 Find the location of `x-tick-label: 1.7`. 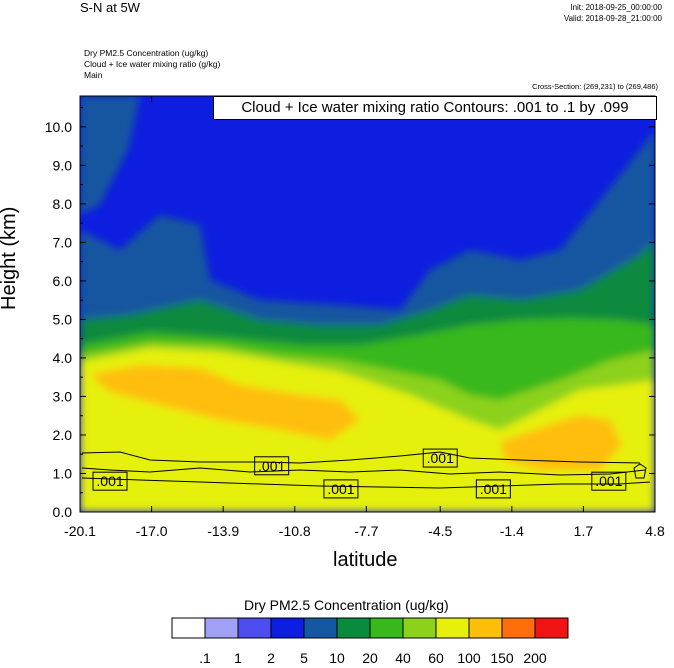

x-tick-label: 1.7 is located at coordinates (584, 531).